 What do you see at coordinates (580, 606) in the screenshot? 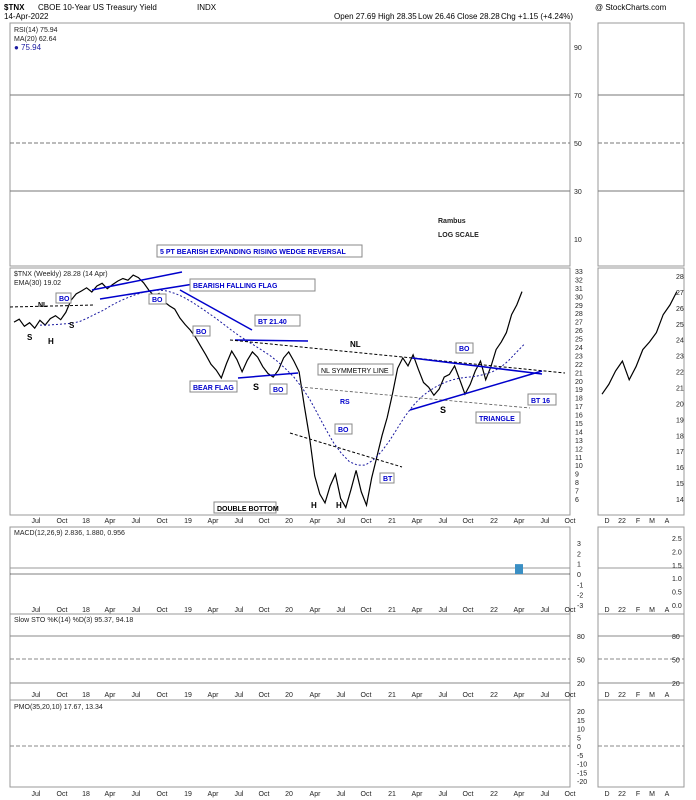
I see `y-axis-tick: -3` at bounding box center [580, 606].